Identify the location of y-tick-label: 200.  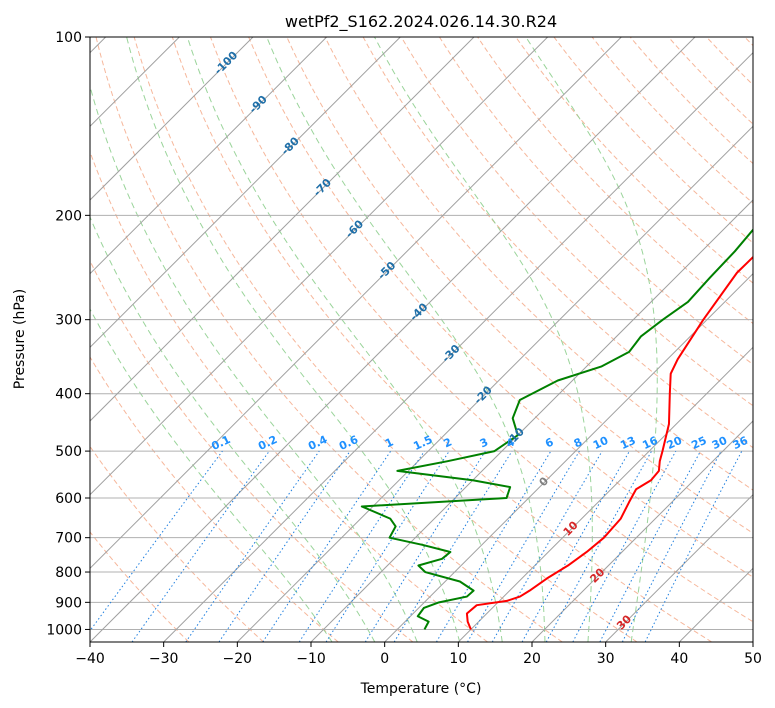
(68, 216).